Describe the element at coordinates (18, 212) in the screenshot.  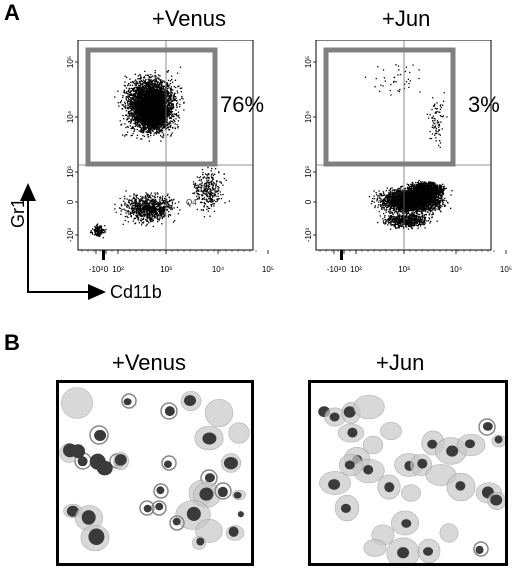
I see `y-axis-label: Gr1` at that location.